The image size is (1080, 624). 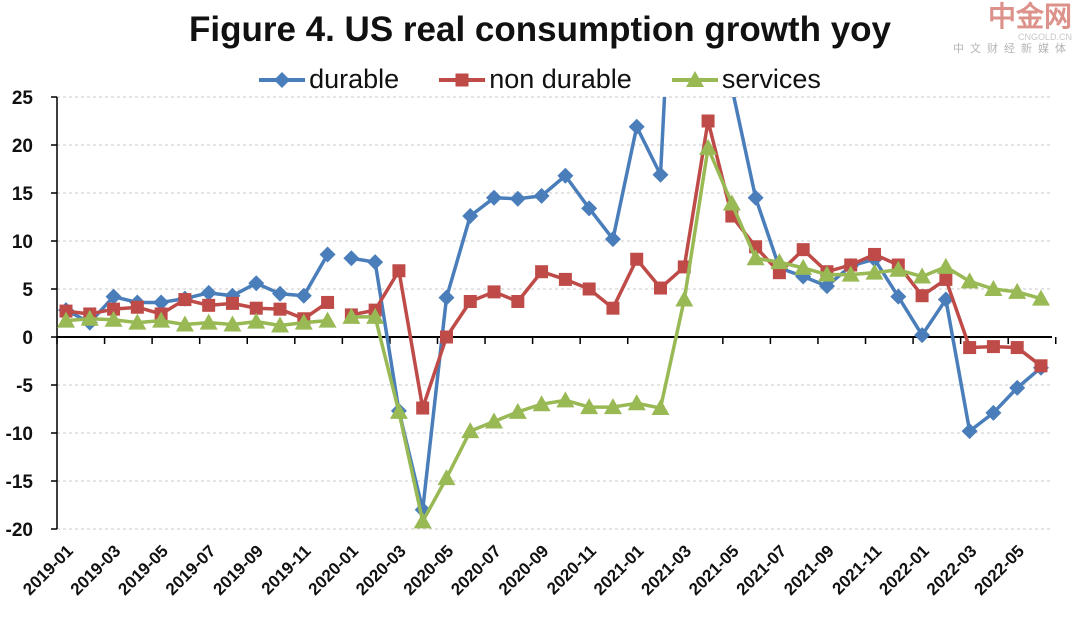 I want to click on series-line, so click(x=197, y=309).